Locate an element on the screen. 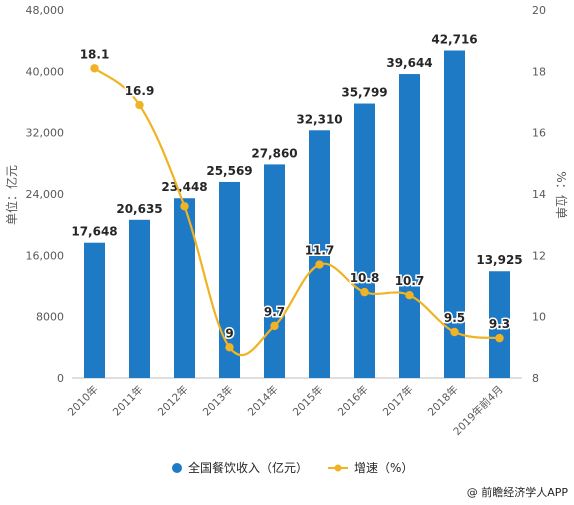 Image resolution: width=574 pixels, height=505 pixels. line-value-text: 10.8 is located at coordinates (365, 278).